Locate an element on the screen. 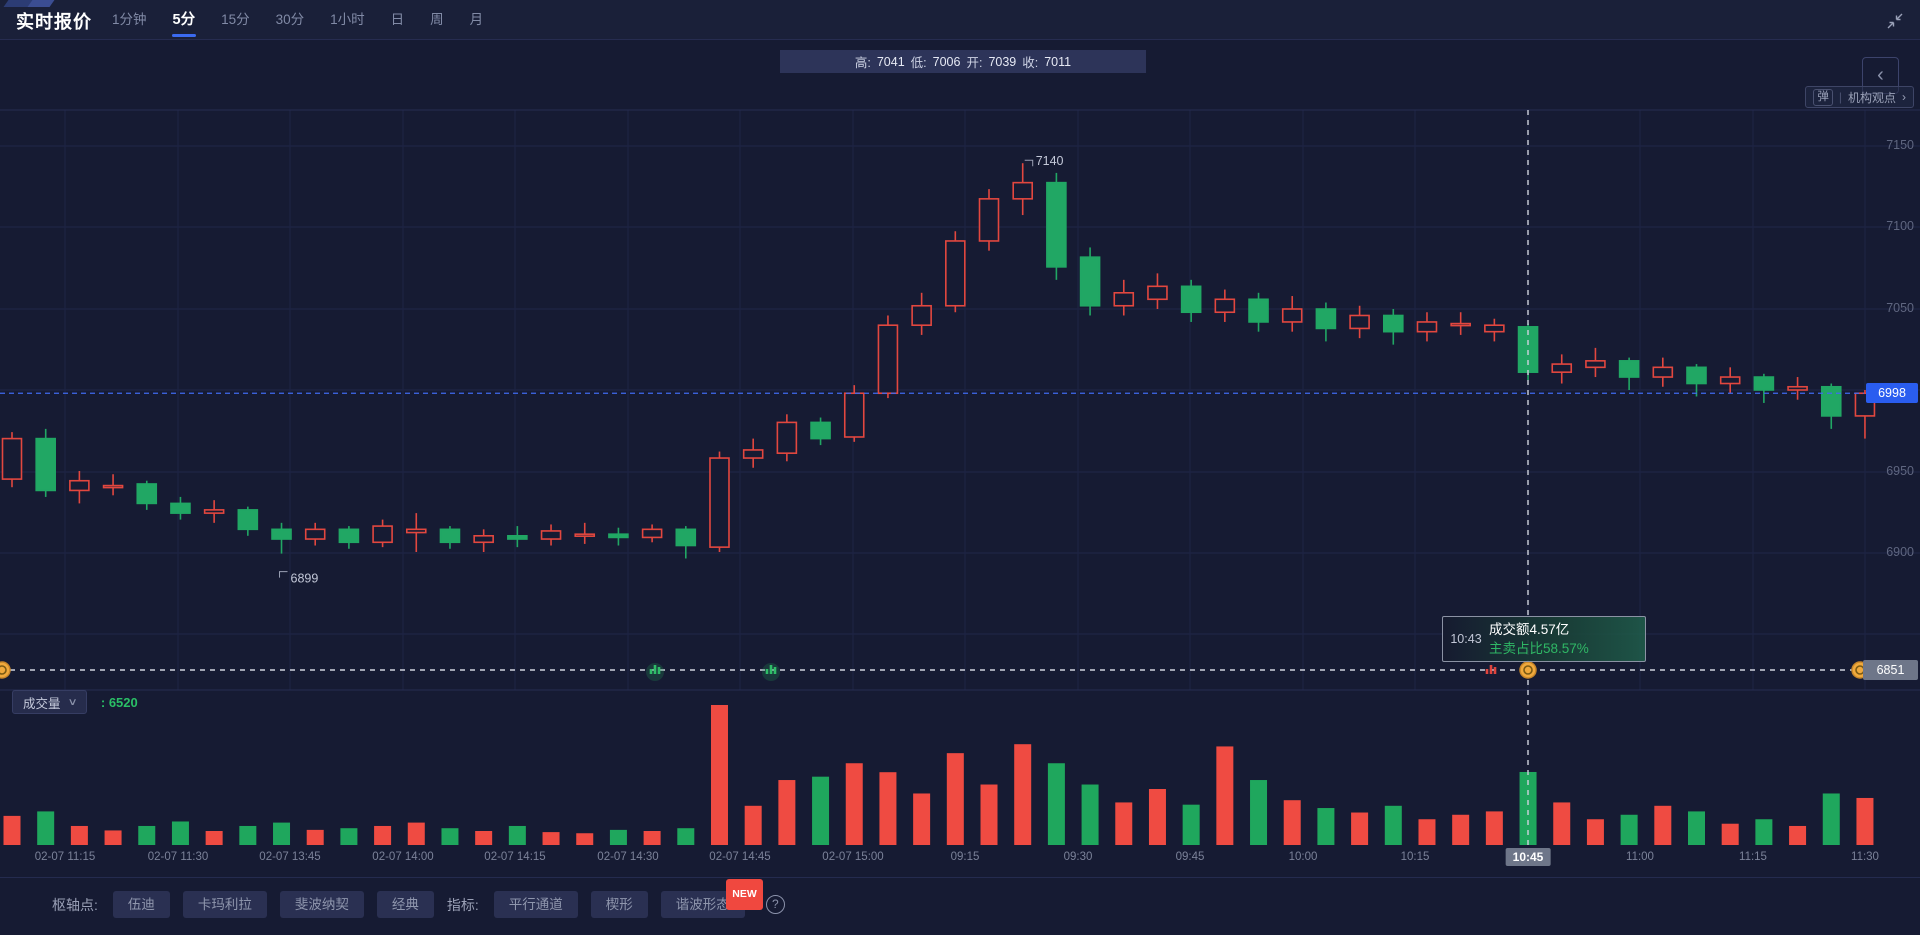 The width and height of the screenshot is (1920, 935). ohlc-open-label: 开: is located at coordinates (974, 63).